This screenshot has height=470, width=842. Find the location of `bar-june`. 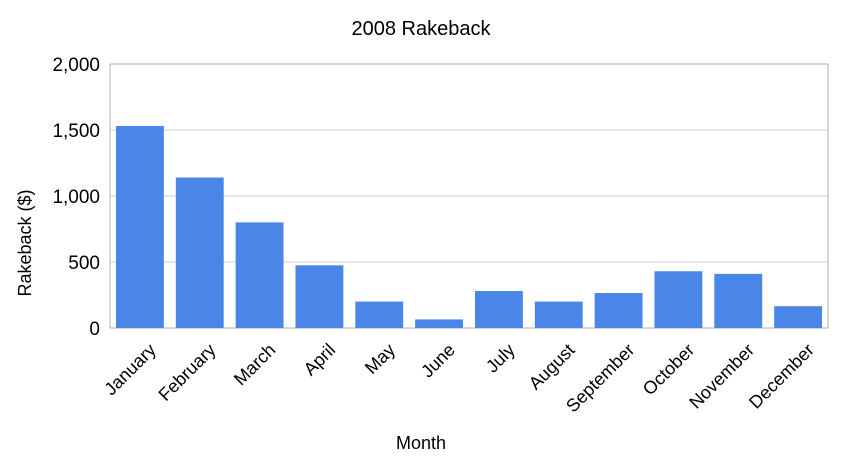

bar-june is located at coordinates (439, 323).